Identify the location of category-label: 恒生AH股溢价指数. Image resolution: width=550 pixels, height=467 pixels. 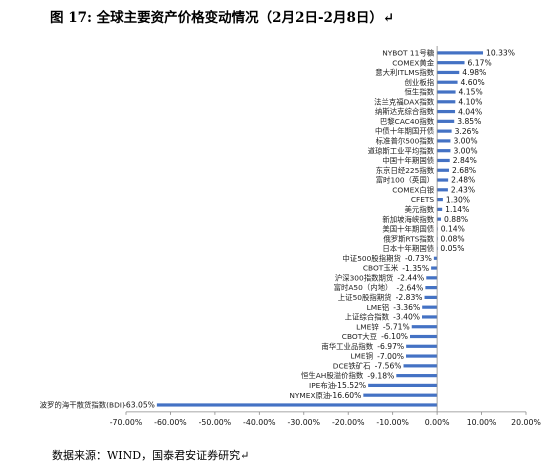
(332, 375).